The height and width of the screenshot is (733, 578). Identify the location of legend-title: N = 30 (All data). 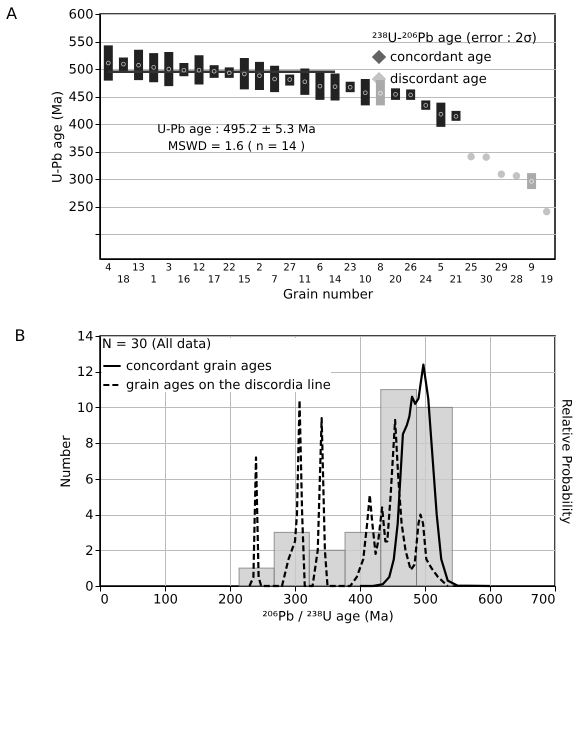
(157, 344).